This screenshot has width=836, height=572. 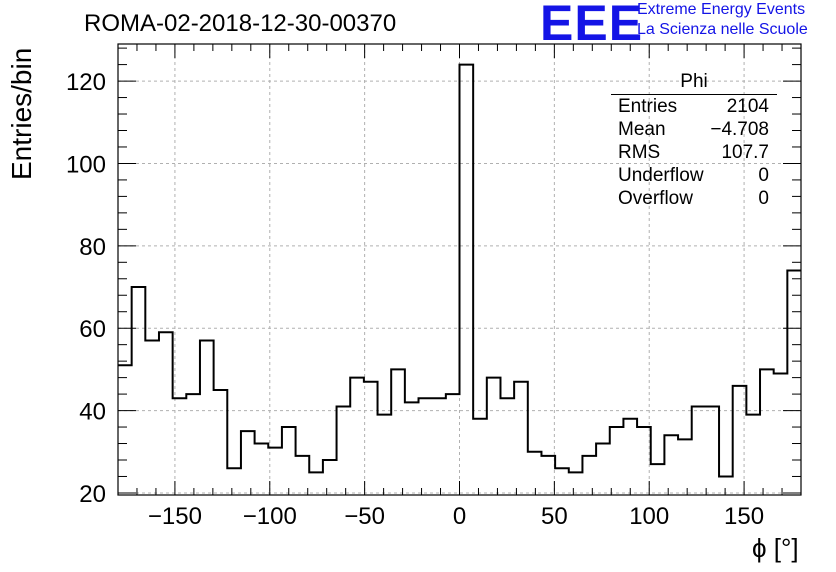 I want to click on stats-row-underflow: Underflow 0, so click(x=694, y=175).